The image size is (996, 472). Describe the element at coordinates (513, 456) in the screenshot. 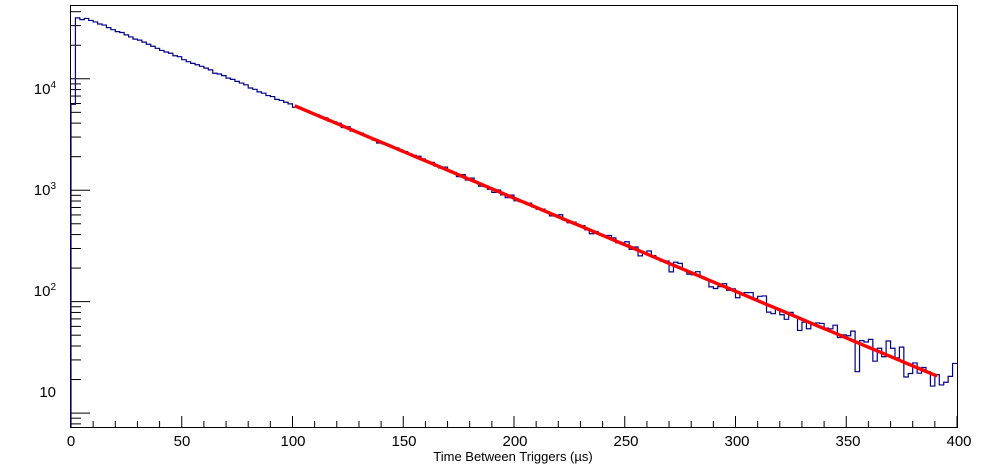

I see `x-axis-title: Time Between Triggers (µs)` at that location.